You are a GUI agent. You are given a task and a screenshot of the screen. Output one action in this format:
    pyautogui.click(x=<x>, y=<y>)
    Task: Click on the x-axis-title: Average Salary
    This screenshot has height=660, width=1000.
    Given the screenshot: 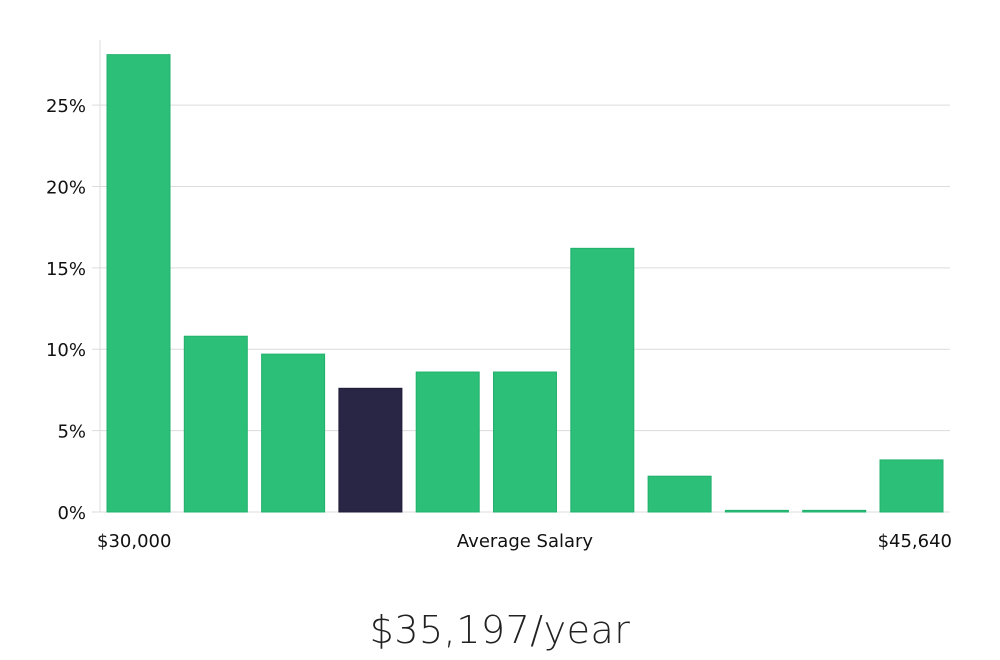 What is the action you would take?
    pyautogui.click(x=525, y=541)
    